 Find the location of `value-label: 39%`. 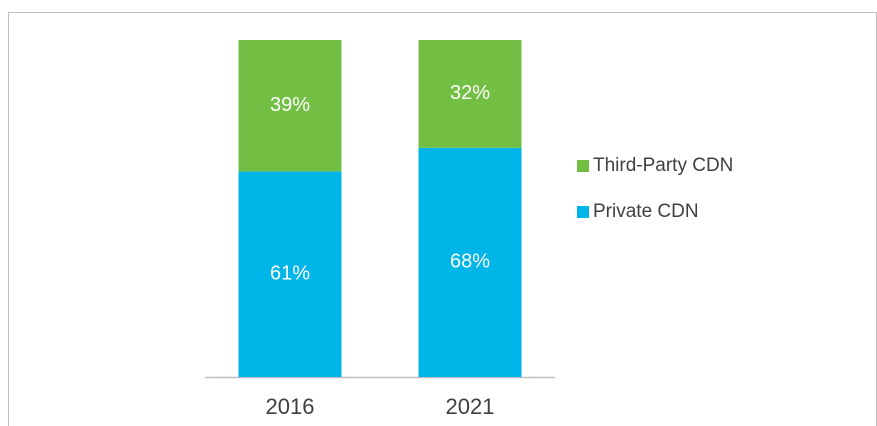

value-label: 39% is located at coordinates (290, 105).